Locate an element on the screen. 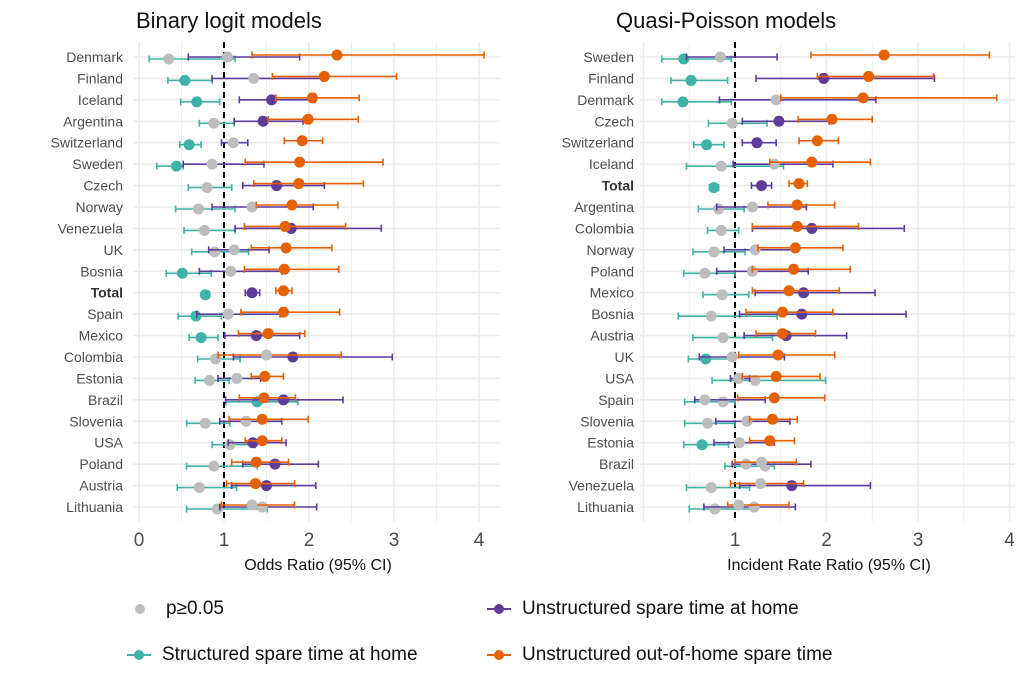 Image resolution: width=1024 pixels, height=682 pixels. y-tick-label: Bosnia is located at coordinates (612, 314).